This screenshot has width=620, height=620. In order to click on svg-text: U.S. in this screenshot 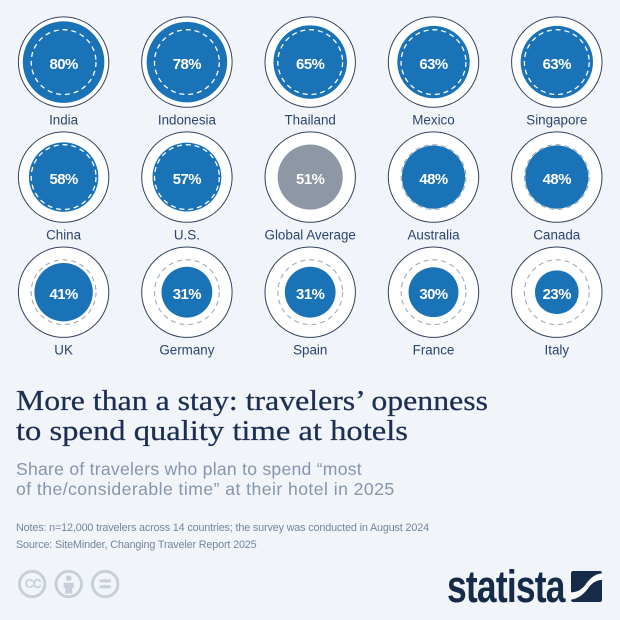, I will do `click(187, 235)`.